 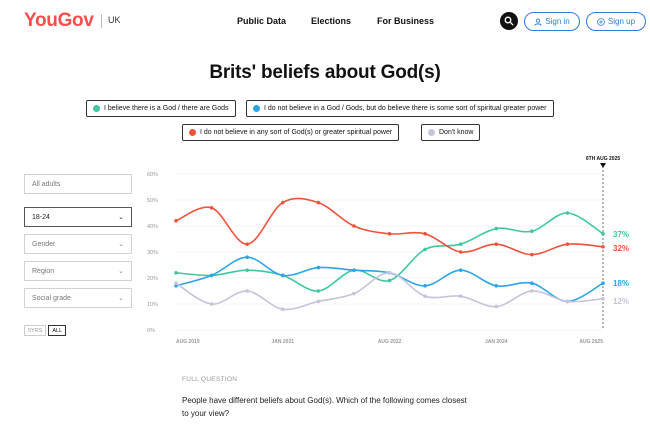 What do you see at coordinates (152, 175) in the screenshot?
I see `y-tick-label: 60%` at bounding box center [152, 175].